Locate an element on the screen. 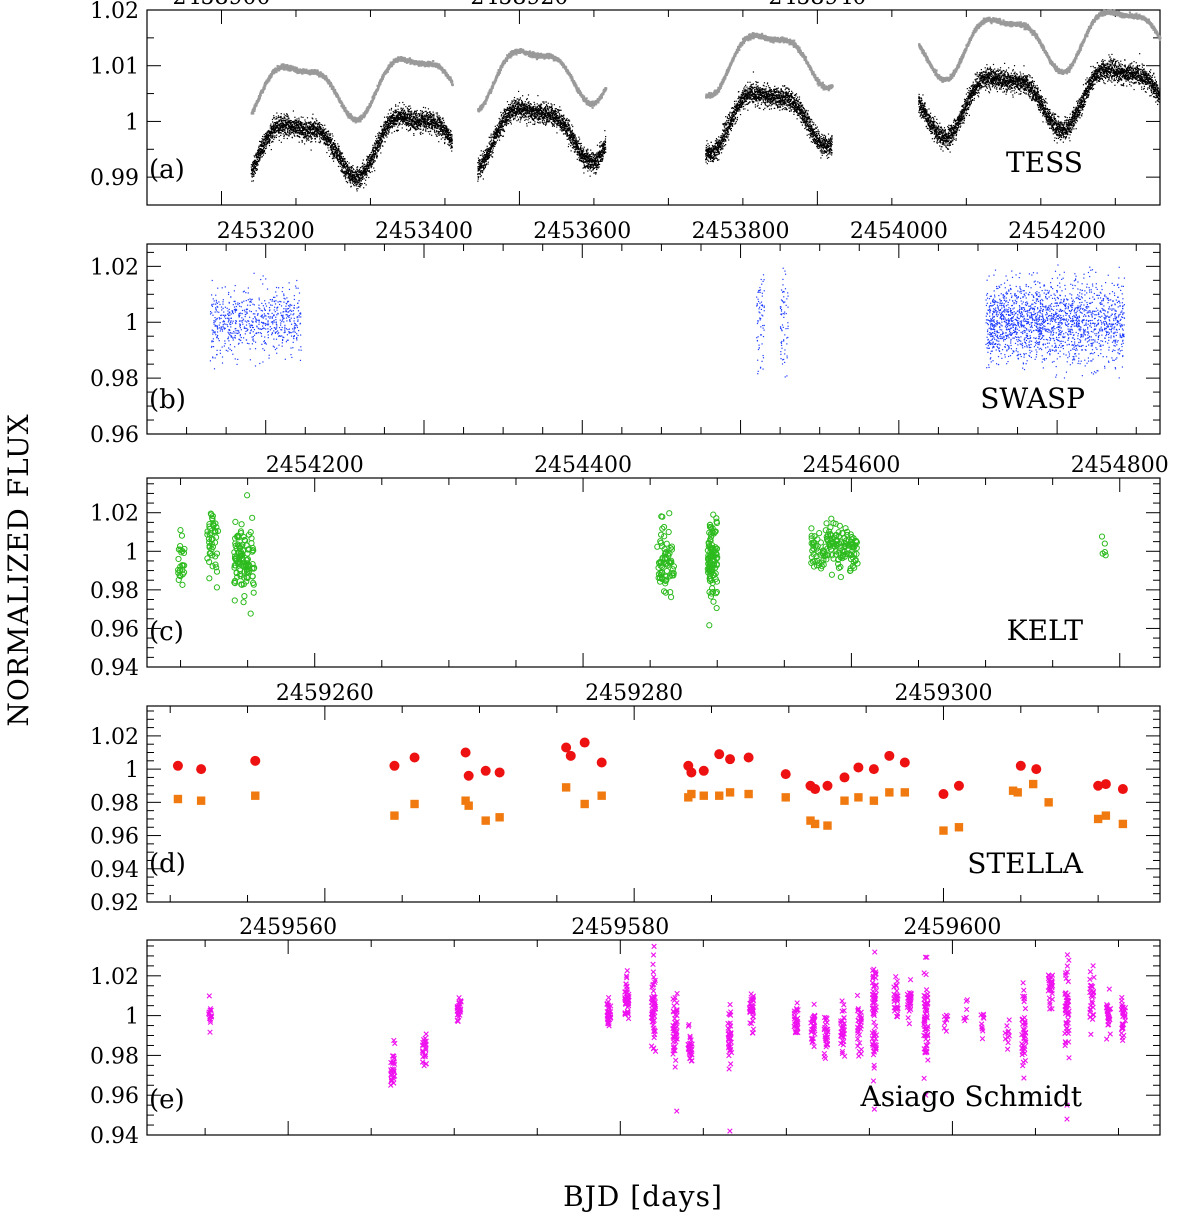 The image size is (1200, 1218). y-tick-label: 1.02 is located at coordinates (114, 12).